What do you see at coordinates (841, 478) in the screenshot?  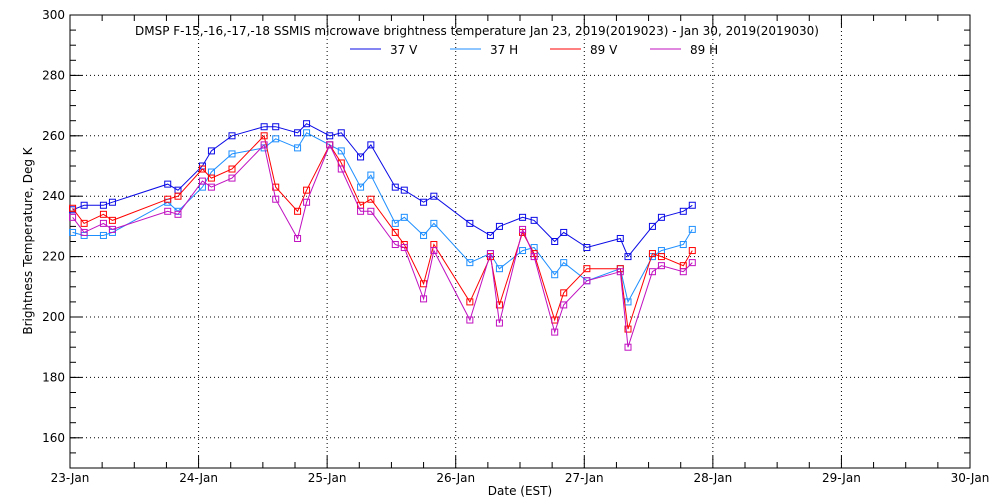 I see `x-tick-label: 29-Jan` at bounding box center [841, 478].